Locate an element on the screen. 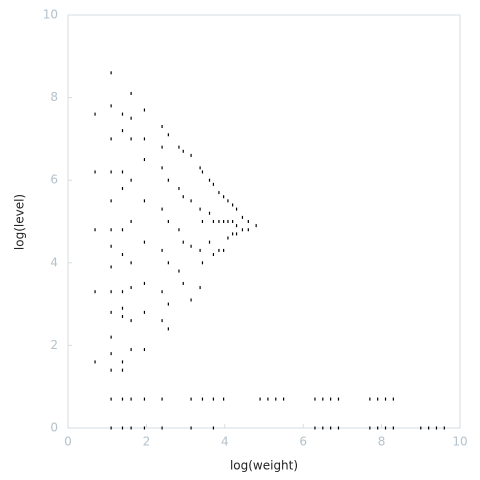 The width and height of the screenshot is (480, 480). x-axis-label: log(weight) is located at coordinates (264, 466).